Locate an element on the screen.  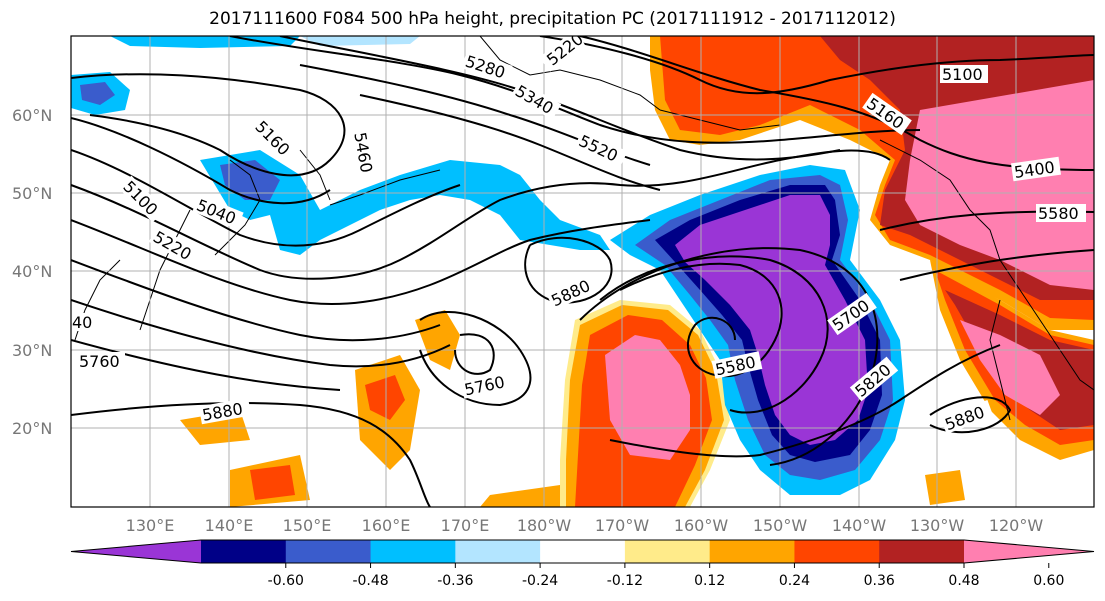
colorbar-tick-label: -0.36 is located at coordinates (455, 581).